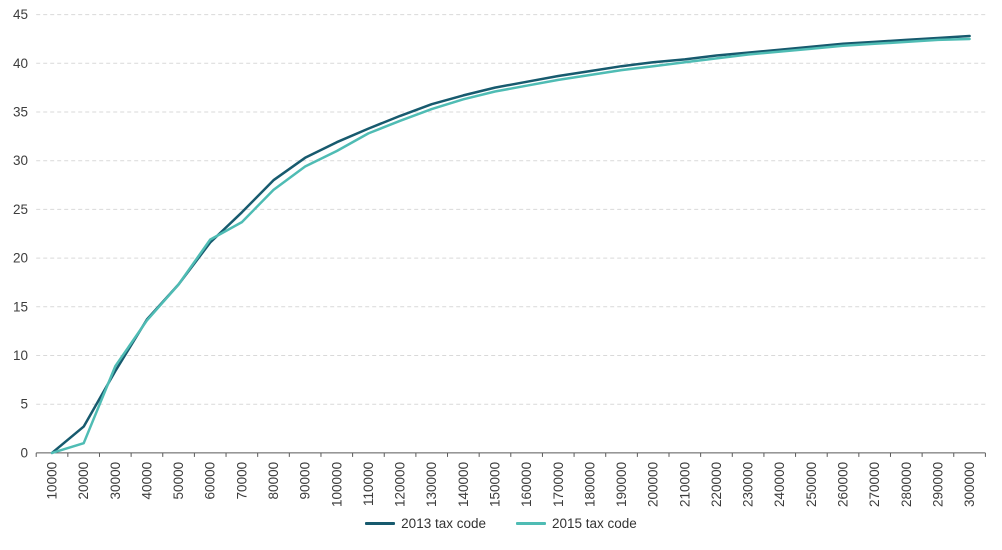 Image resolution: width=1002 pixels, height=550 pixels. What do you see at coordinates (431, 484) in the screenshot?
I see `x-tick-label: 130000` at bounding box center [431, 484].